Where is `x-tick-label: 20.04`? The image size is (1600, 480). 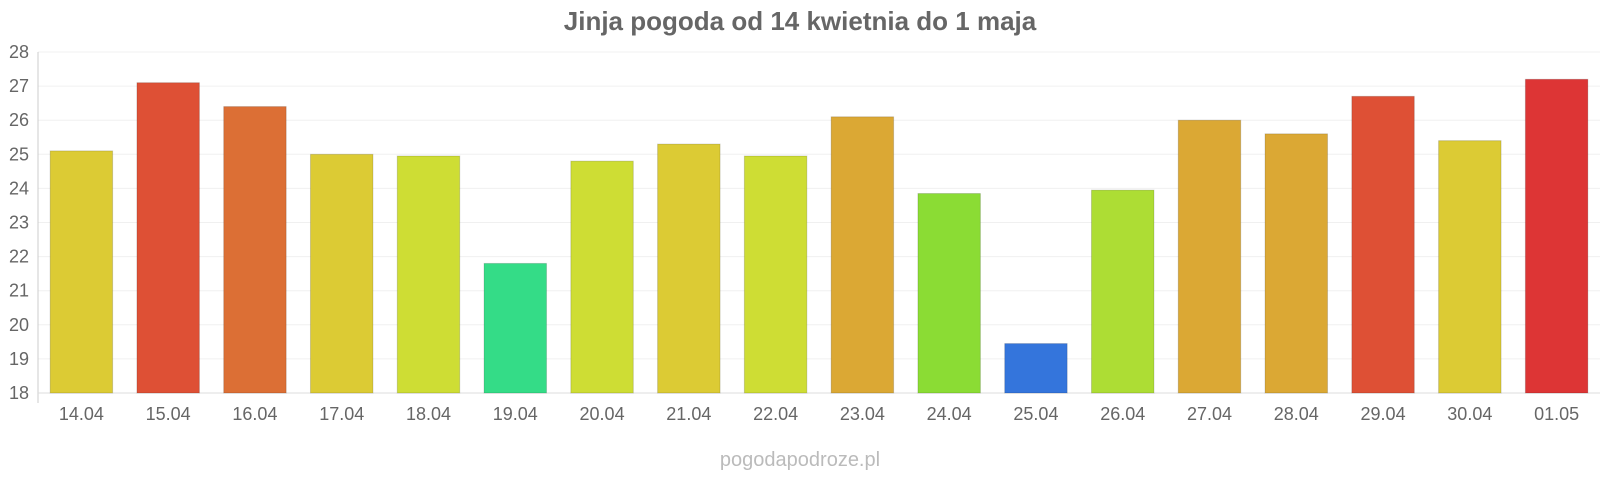 x-tick-label: 20.04 is located at coordinates (602, 414).